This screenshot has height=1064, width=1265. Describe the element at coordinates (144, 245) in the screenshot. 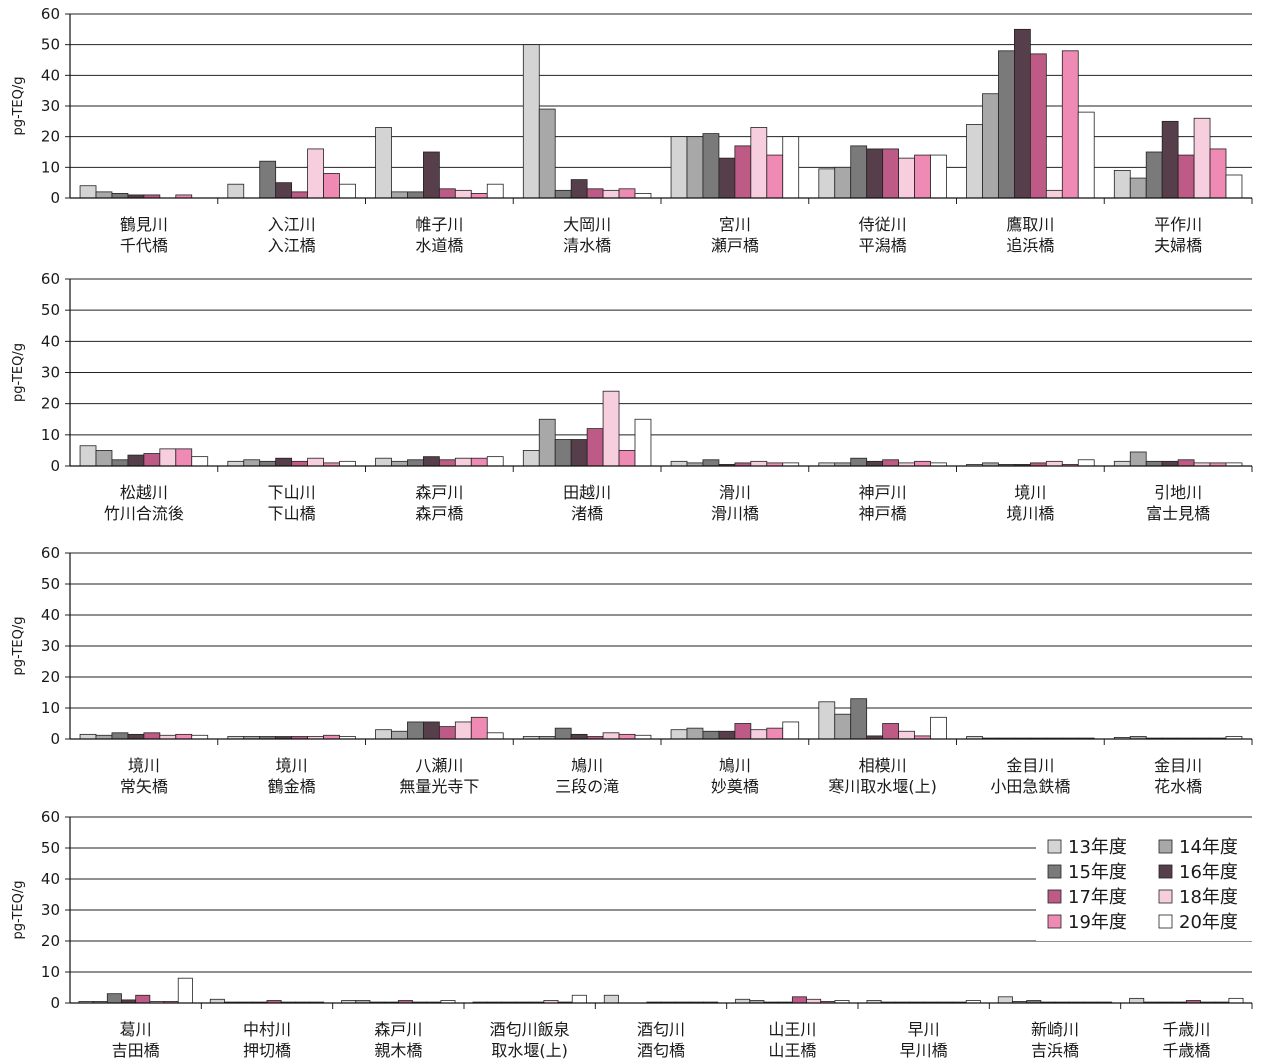

I see `category-label: 千代橋` at that location.